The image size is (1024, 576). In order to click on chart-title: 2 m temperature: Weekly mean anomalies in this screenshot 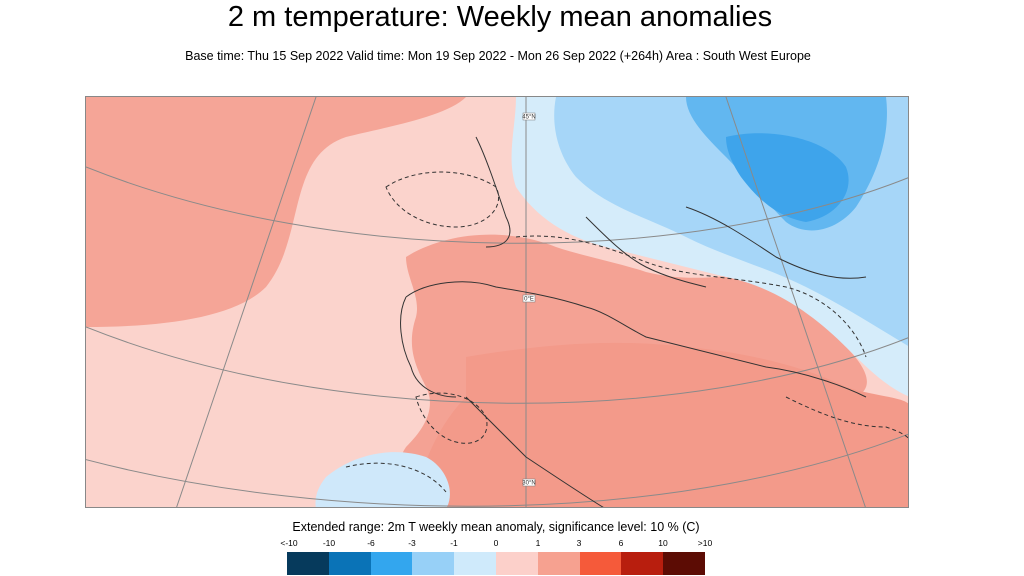, I will do `click(500, 17)`.